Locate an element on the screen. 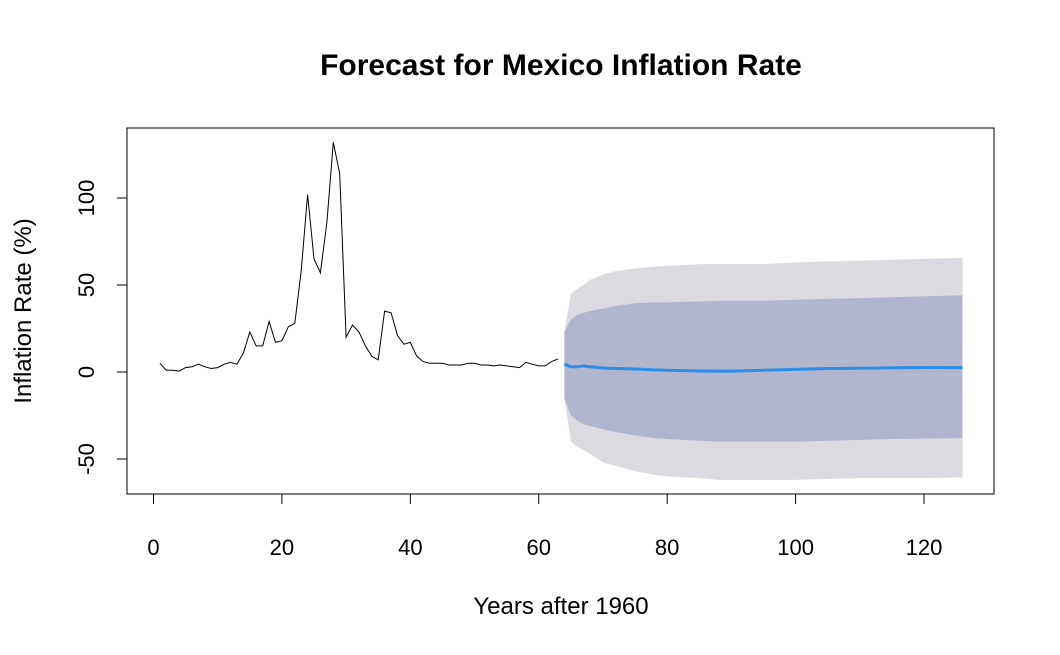  forecast-series-line is located at coordinates (763, 367).